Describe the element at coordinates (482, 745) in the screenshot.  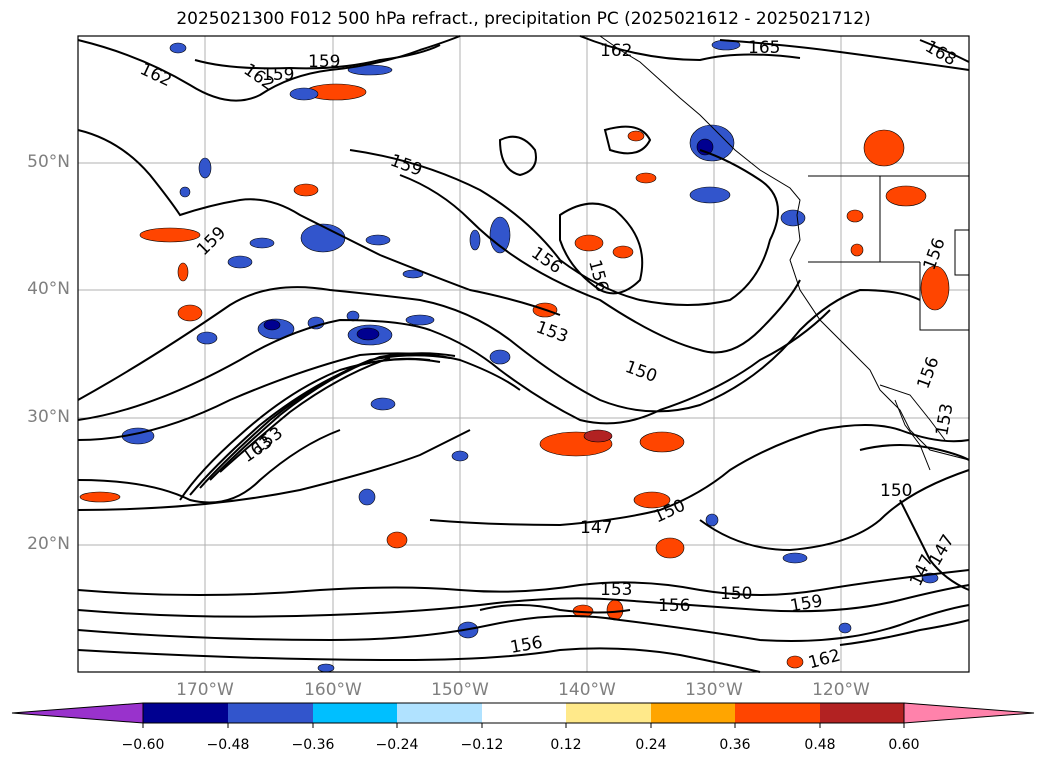
I see `colorbar-tick-label: −0.12` at that location.